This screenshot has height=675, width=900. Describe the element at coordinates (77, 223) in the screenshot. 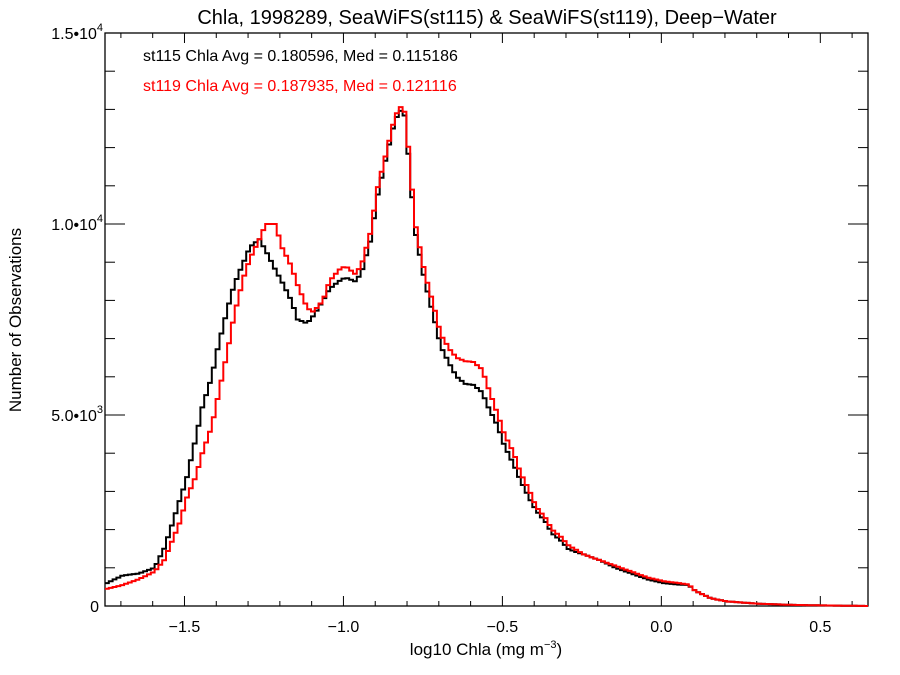

I see `y-tick-label: 1.0•104` at that location.